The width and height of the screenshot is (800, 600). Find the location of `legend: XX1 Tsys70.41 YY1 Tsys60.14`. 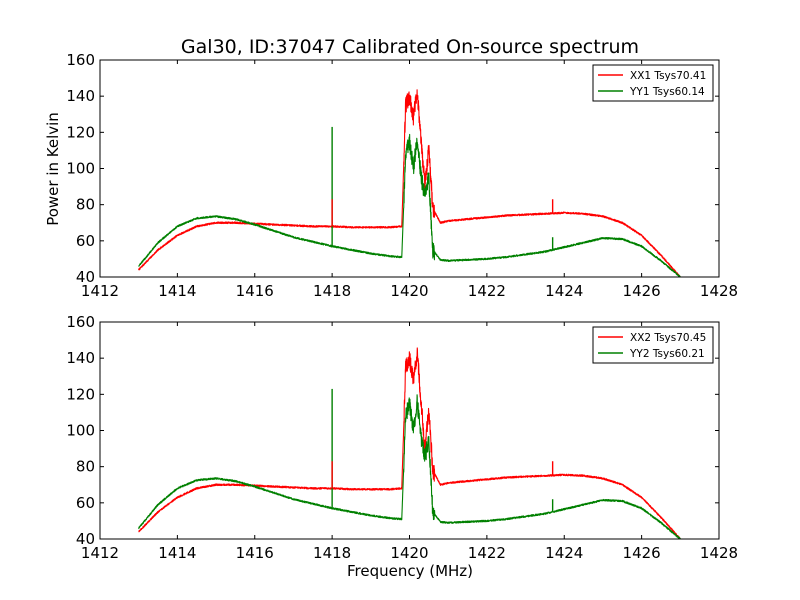

legend: XX1 Tsys70.41 YY1 Tsys60.14 is located at coordinates (653, 83).